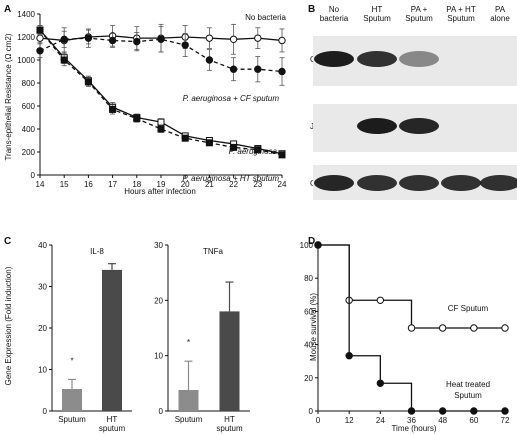 This screenshot has width=517, height=435. I want to click on chart-a-xtick-label: 14, so click(40, 184).